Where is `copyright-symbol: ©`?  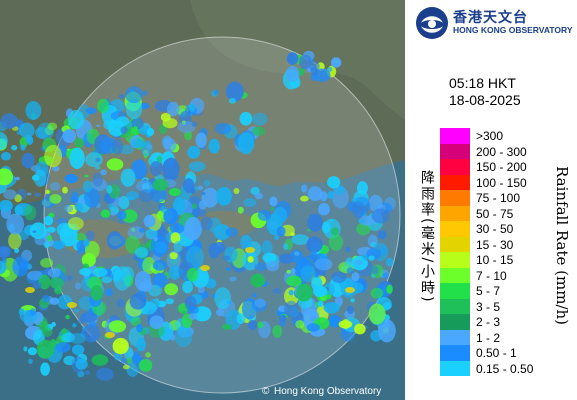
copyright-symbol: © is located at coordinates (266, 391).